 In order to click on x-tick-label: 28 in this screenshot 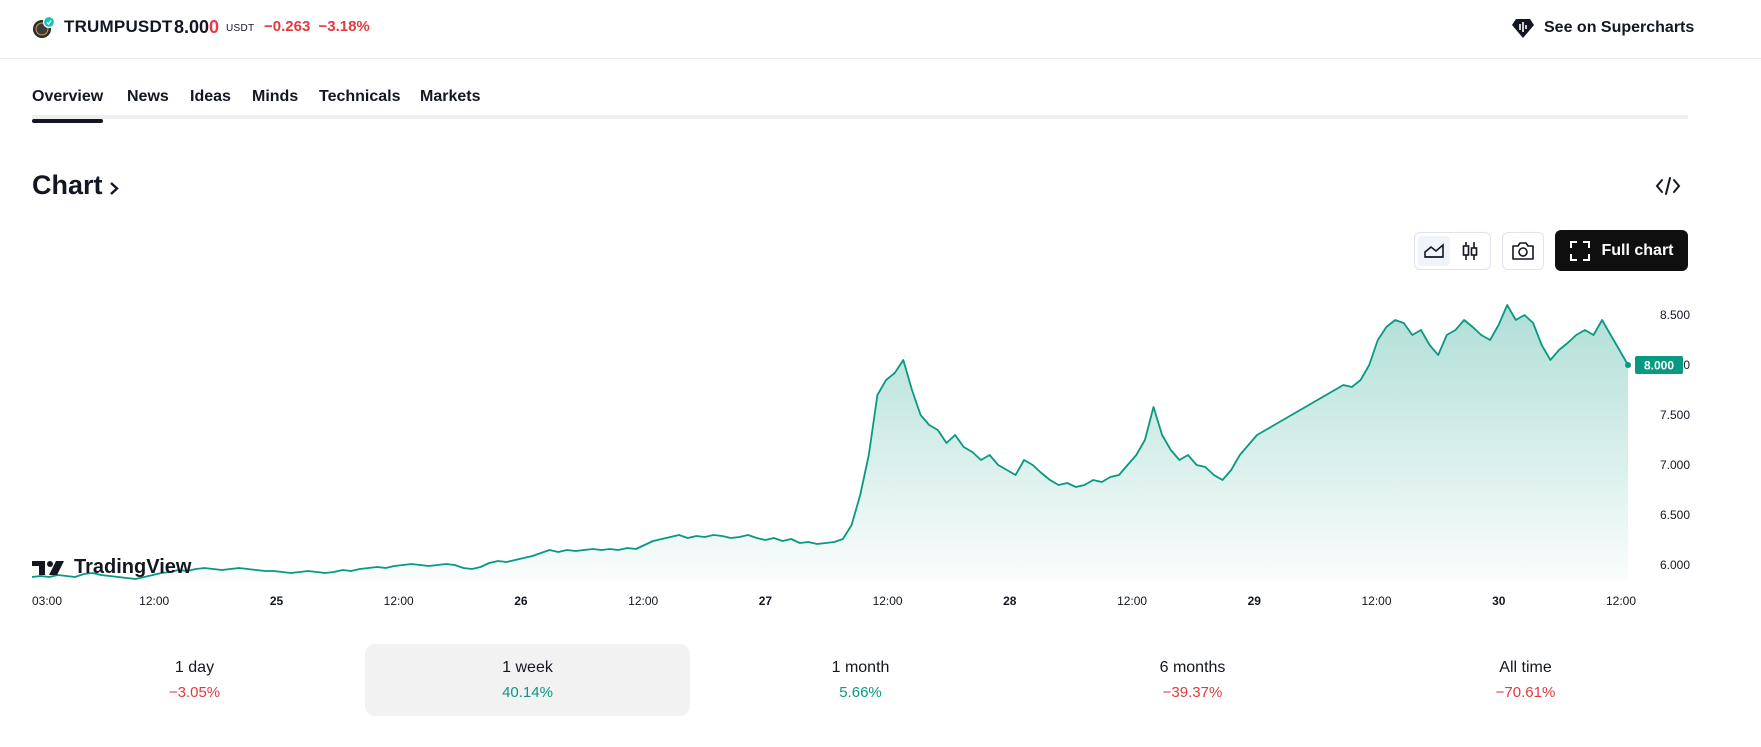, I will do `click(1010, 601)`.